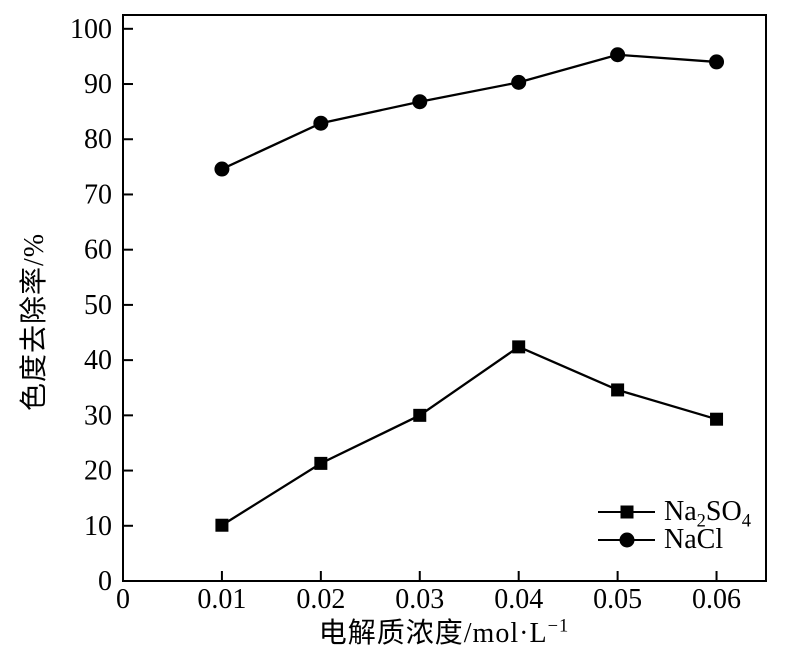 The image size is (800, 659). I want to click on legend-item-na2so4: Na2SO4, so click(674, 513).